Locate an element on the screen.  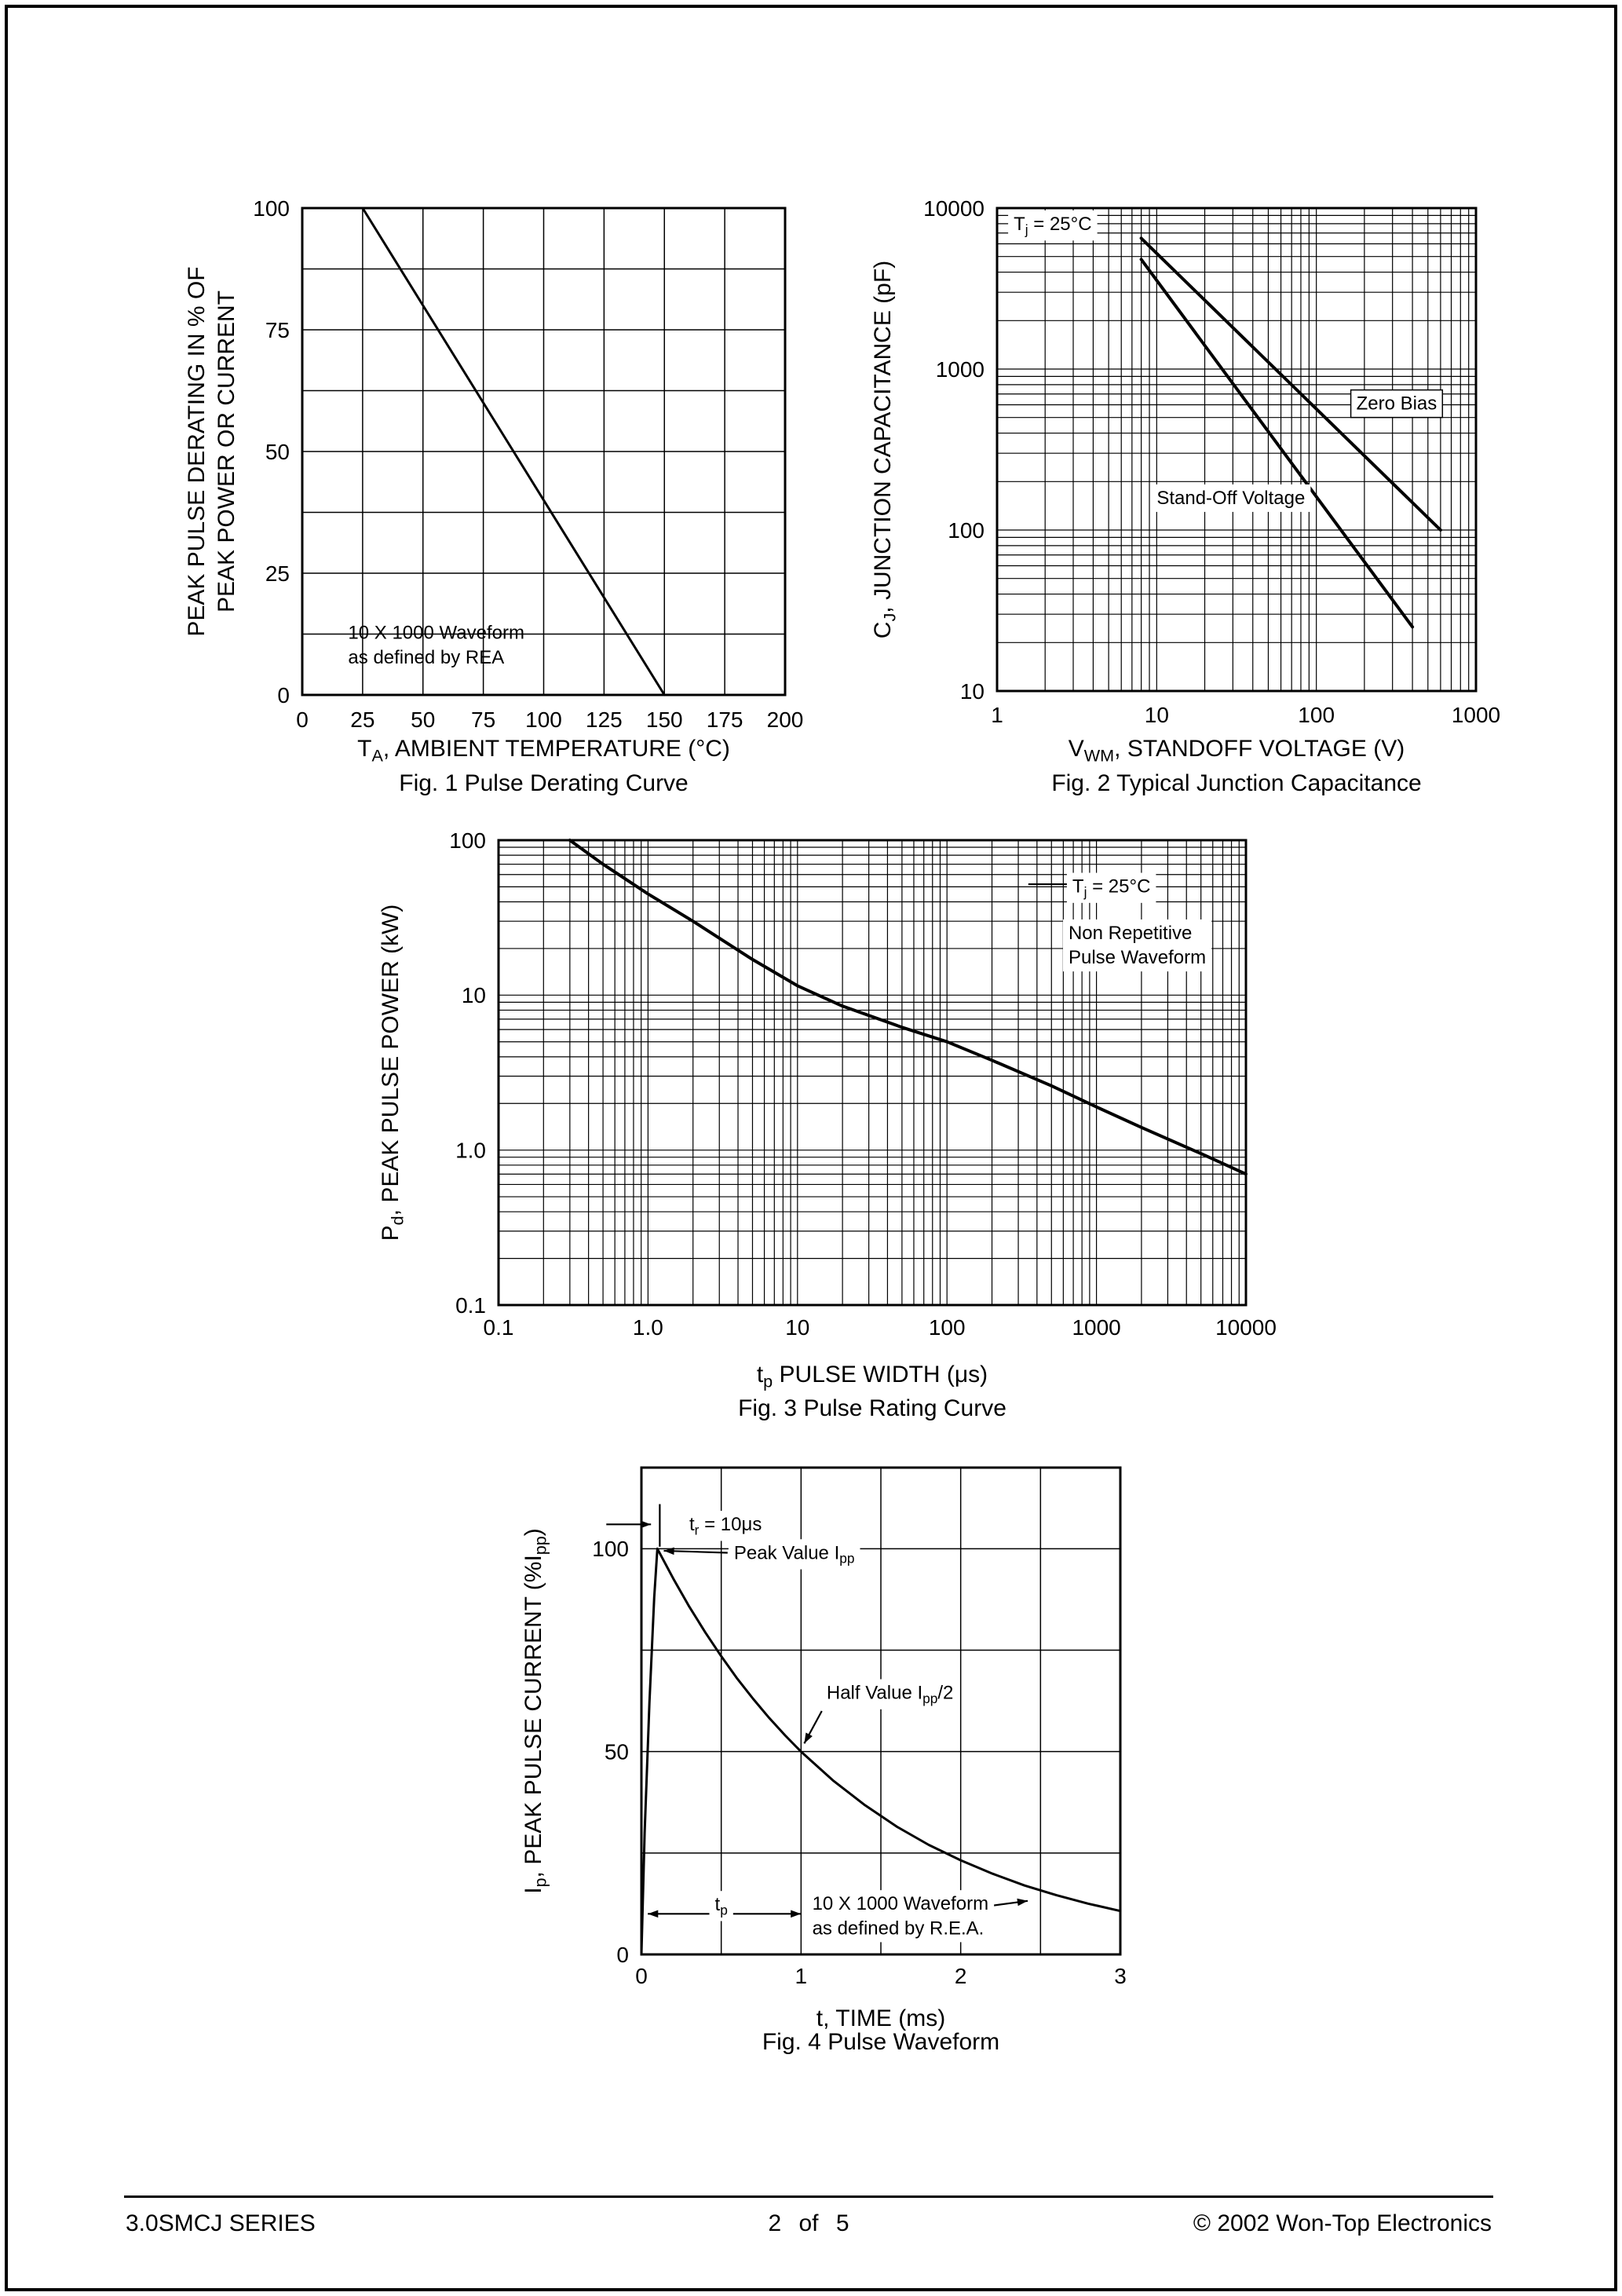
footer-page-number: 2 of 5 is located at coordinates (808, 2223).